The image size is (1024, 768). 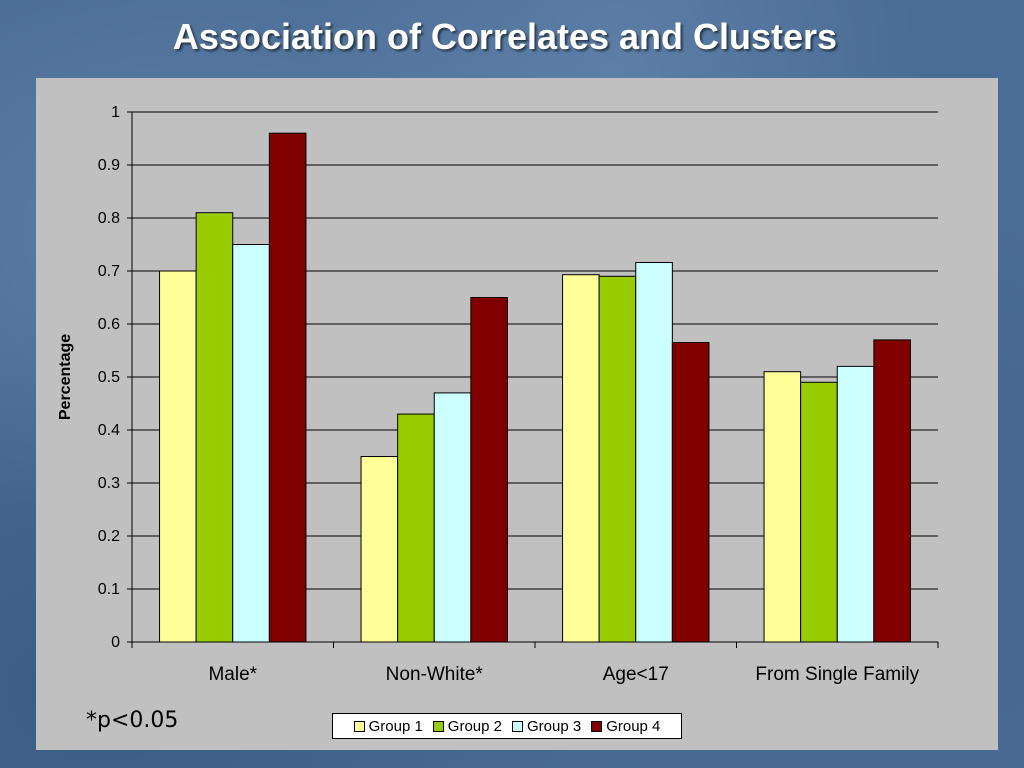 I want to click on footnote: *p<0.05, so click(x=132, y=720).